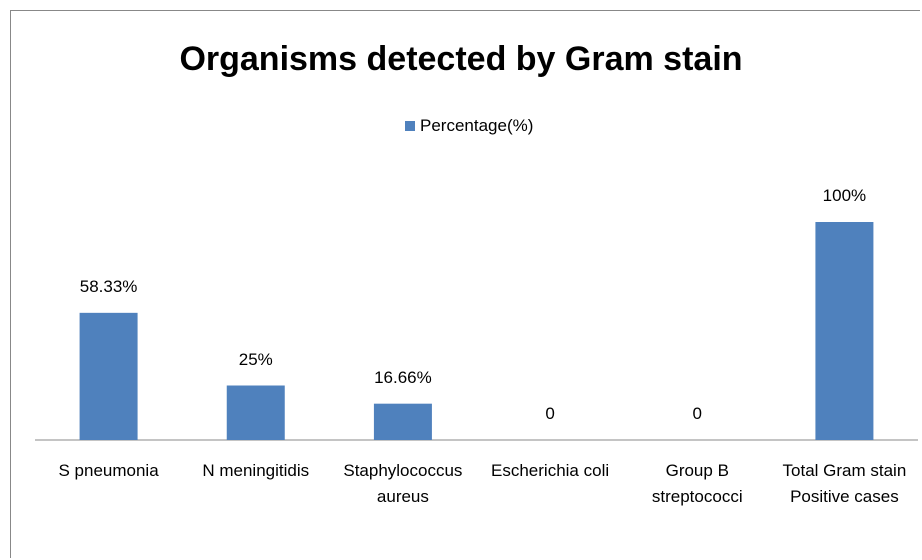 The image size is (922, 560). I want to click on x-tick-label: Staphylococcus aureus, so click(403, 483).